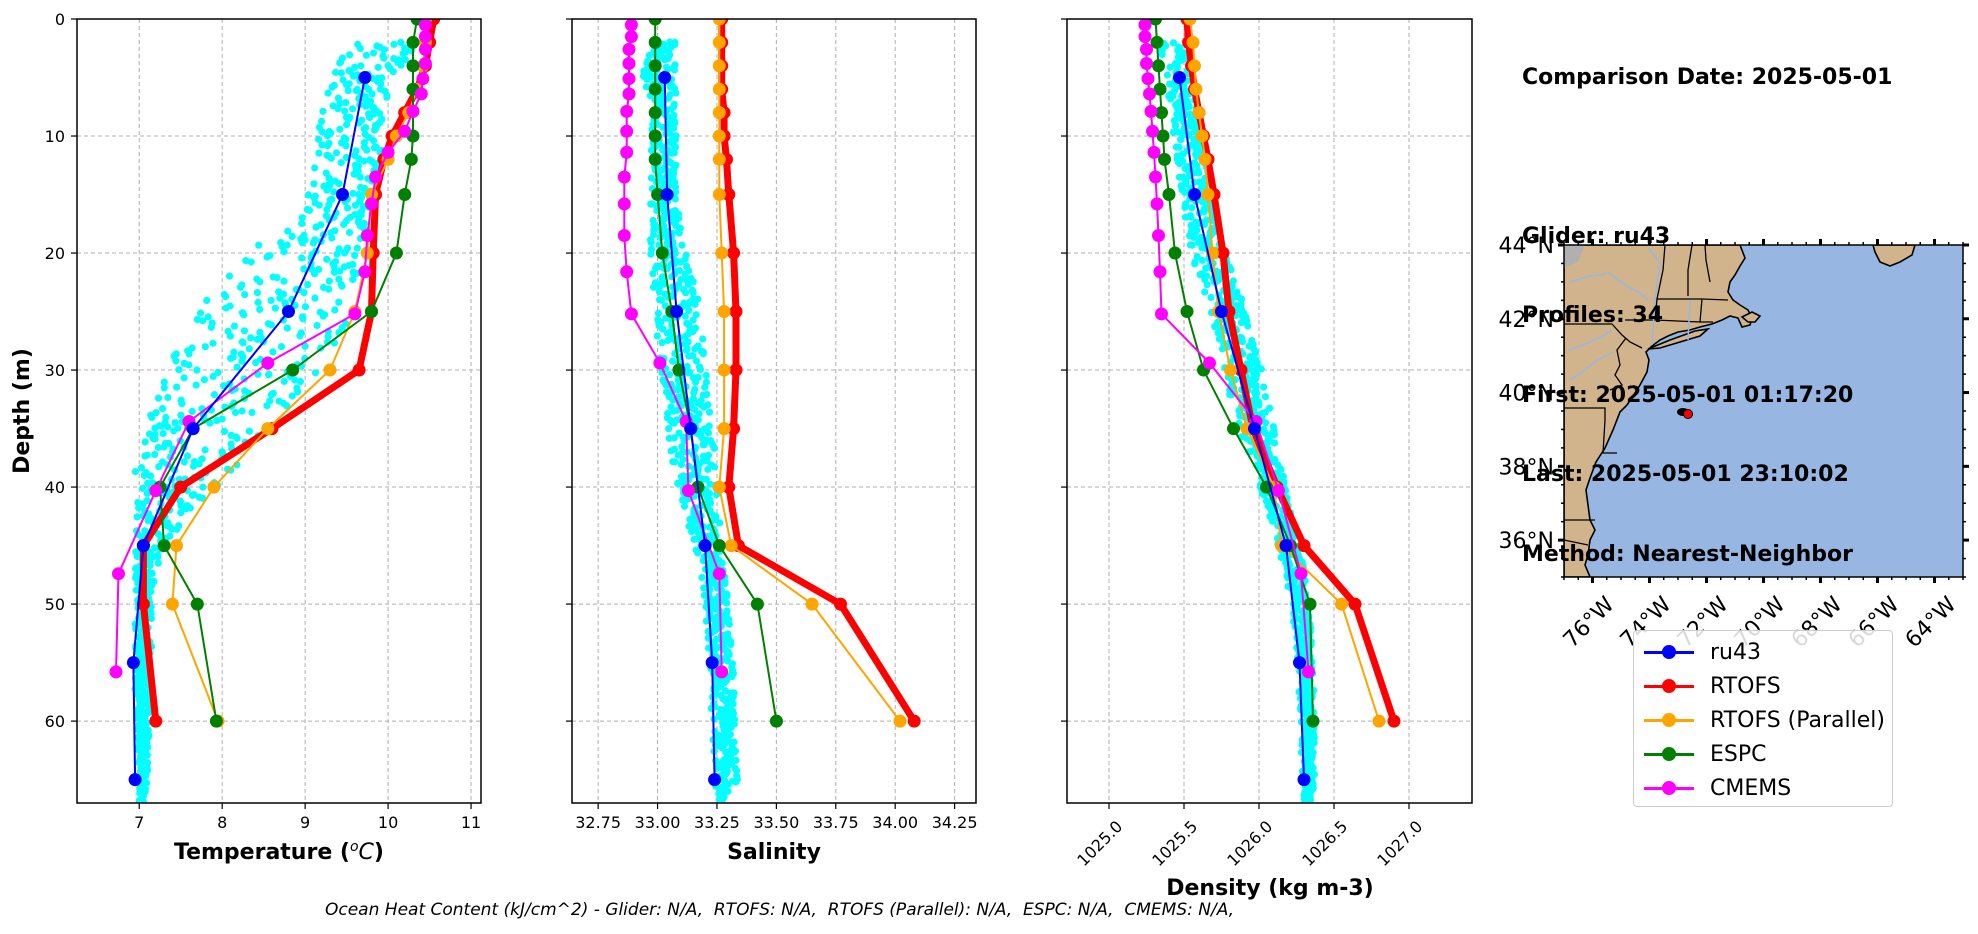 The image size is (1978, 934). Describe the element at coordinates (1705, 754) in the screenshot. I see `legend-item-espc: ESPC` at that location.